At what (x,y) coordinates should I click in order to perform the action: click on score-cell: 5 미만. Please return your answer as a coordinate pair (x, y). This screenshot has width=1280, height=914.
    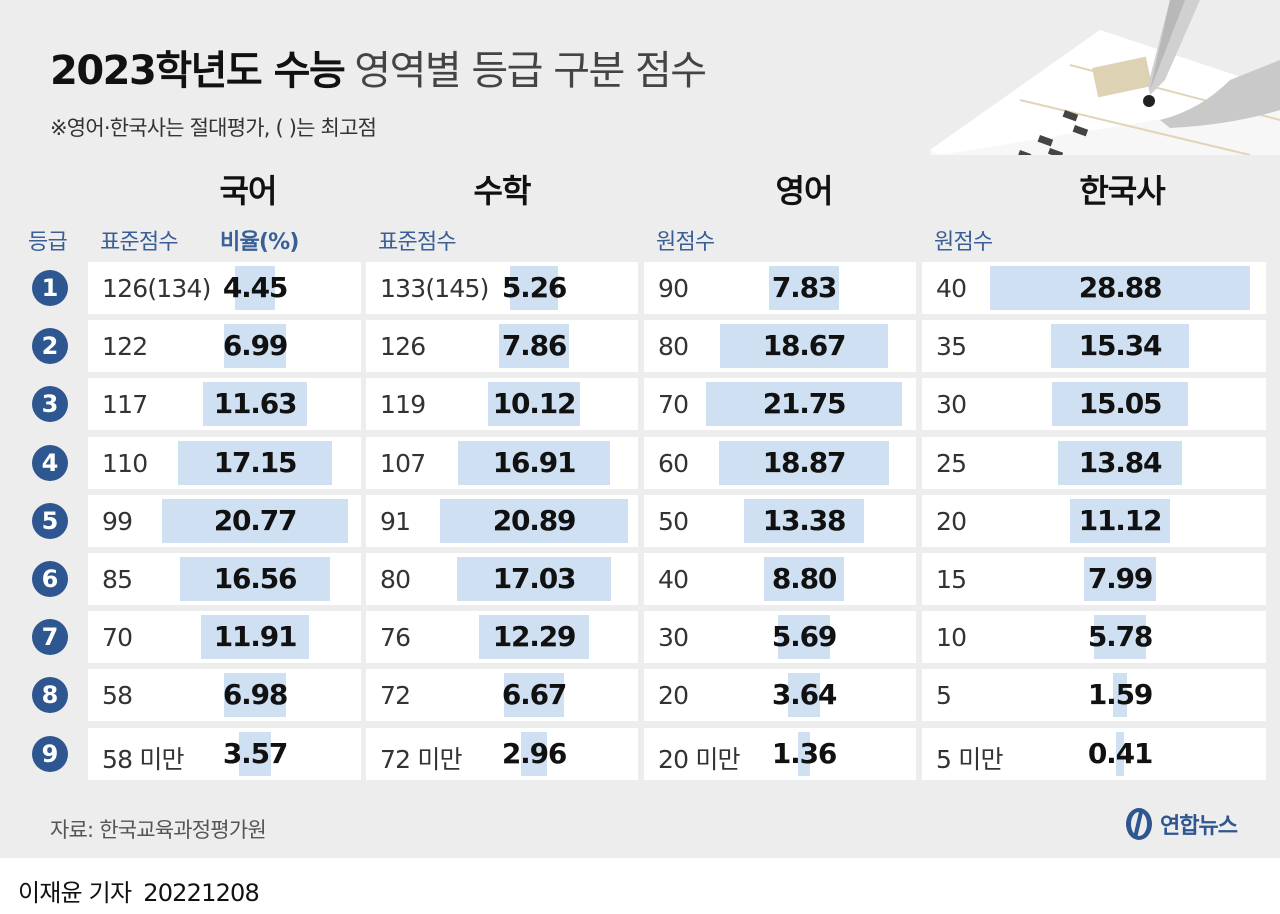
    Looking at the image, I should click on (969, 759).